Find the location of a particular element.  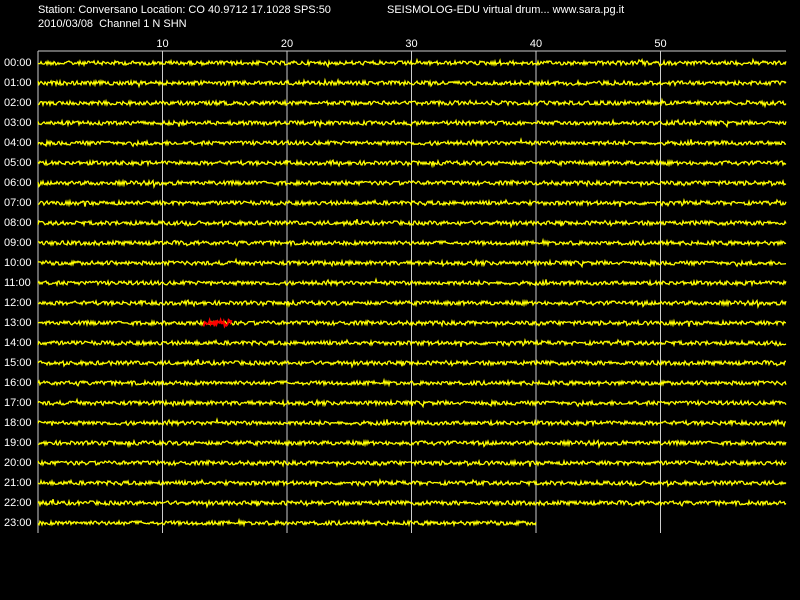

hour-label: 20:00 is located at coordinates (18, 463).